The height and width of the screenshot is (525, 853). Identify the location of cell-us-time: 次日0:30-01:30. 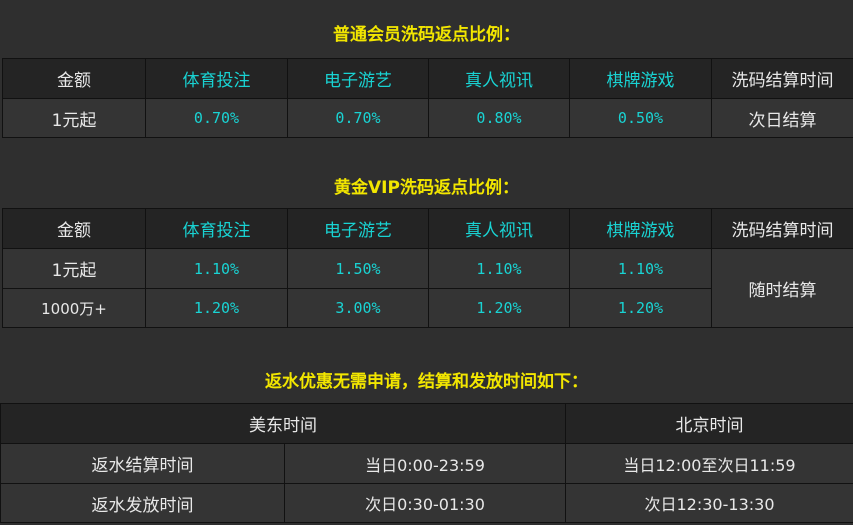
(425, 503).